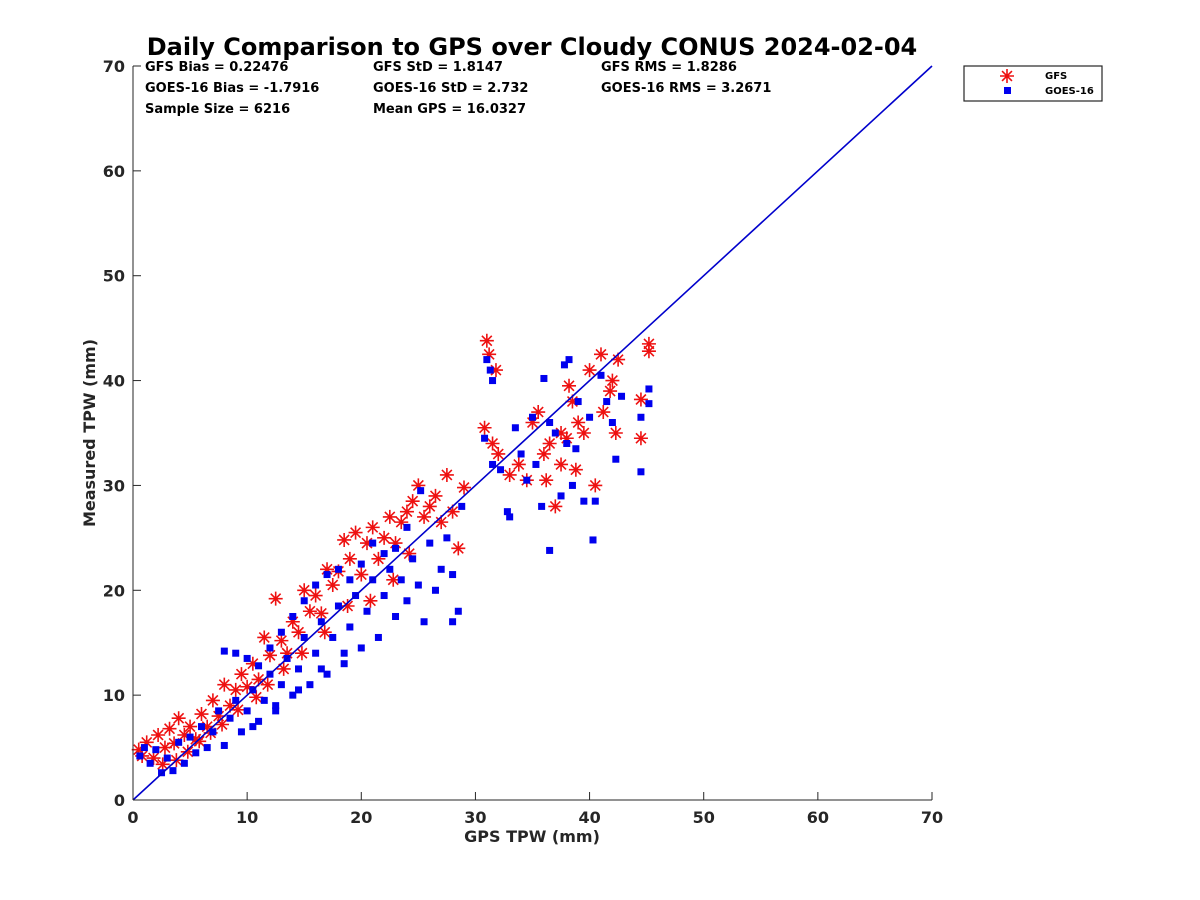 This screenshot has height=900, width=1200. What do you see at coordinates (532, 836) in the screenshot?
I see `x-axis-label: GPS TPW (mm)` at bounding box center [532, 836].